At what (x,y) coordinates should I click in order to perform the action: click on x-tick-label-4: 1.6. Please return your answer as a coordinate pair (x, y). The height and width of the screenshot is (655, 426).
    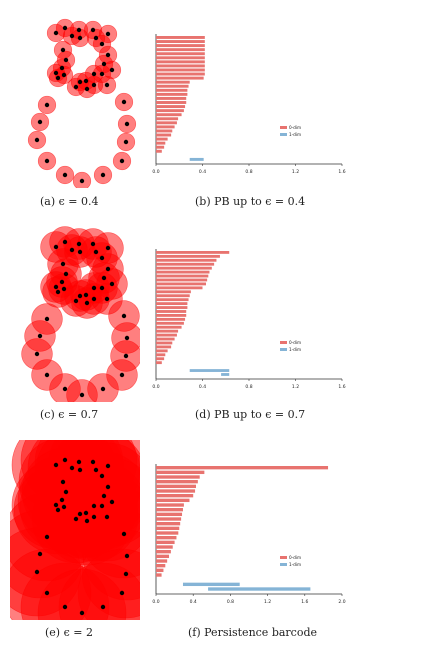
    Looking at the image, I should click on (341, 387).